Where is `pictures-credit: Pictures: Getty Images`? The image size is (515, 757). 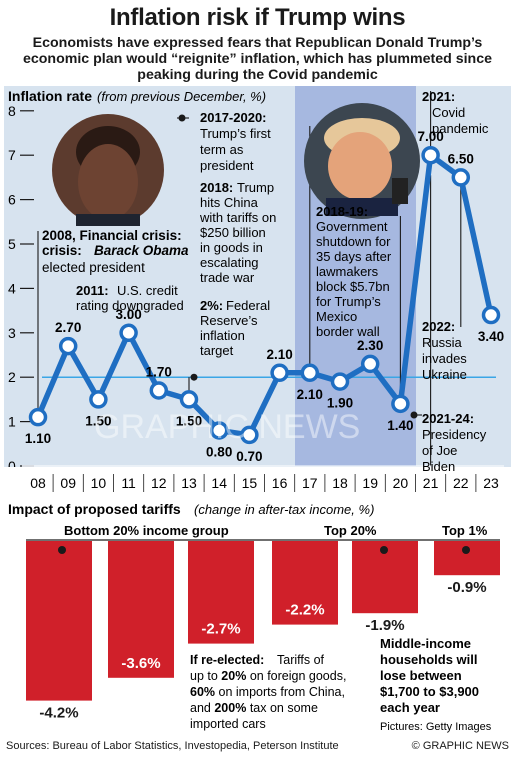 pictures-credit: Pictures: Getty Images is located at coordinates (436, 727).